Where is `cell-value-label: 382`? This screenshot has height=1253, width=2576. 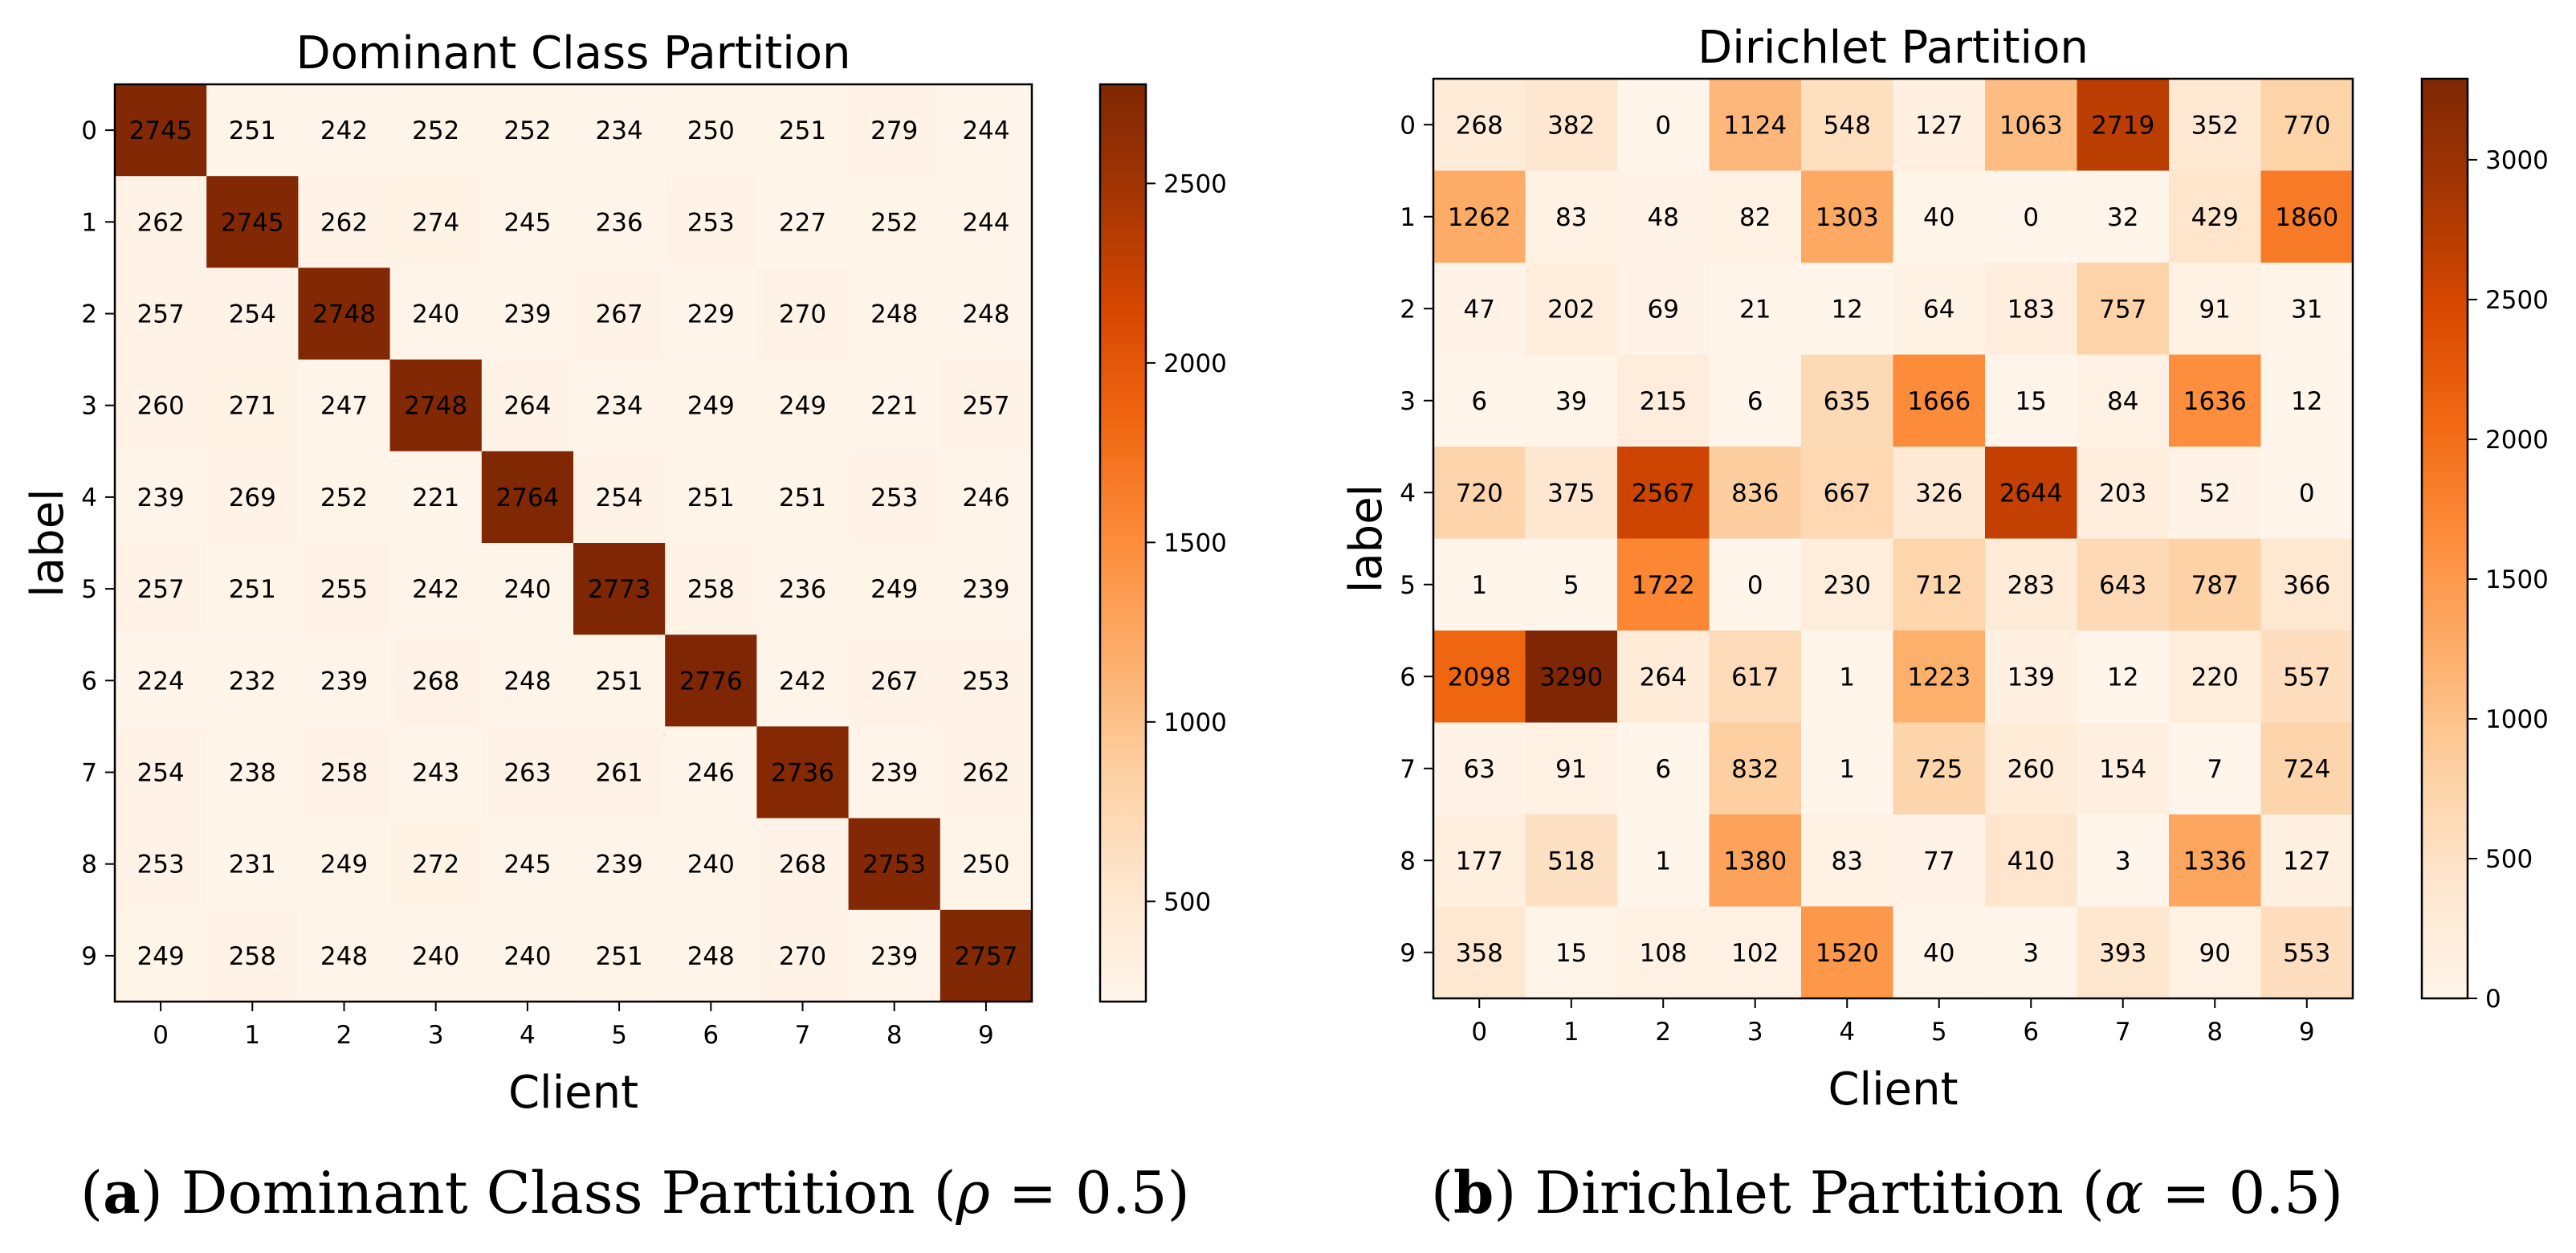
cell-value-label: 382 is located at coordinates (1571, 125).